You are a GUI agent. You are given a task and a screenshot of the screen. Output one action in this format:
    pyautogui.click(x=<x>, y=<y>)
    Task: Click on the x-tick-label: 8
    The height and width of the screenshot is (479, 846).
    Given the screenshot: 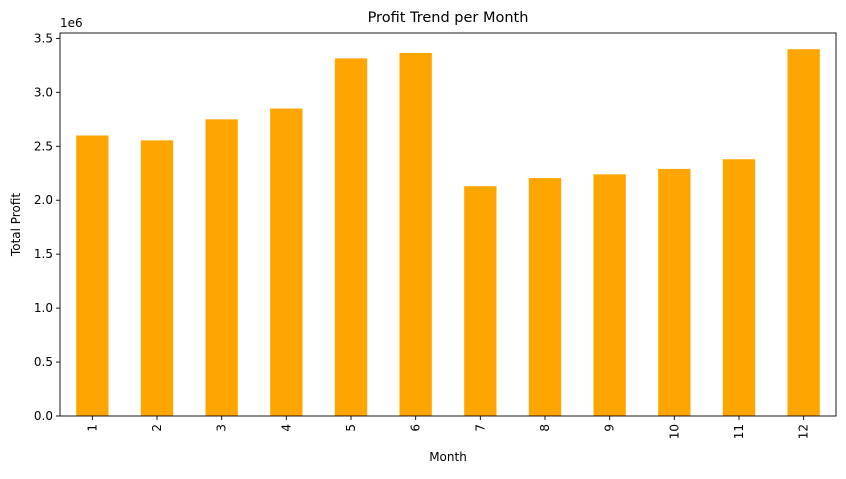 What is the action you would take?
    pyautogui.click(x=545, y=428)
    